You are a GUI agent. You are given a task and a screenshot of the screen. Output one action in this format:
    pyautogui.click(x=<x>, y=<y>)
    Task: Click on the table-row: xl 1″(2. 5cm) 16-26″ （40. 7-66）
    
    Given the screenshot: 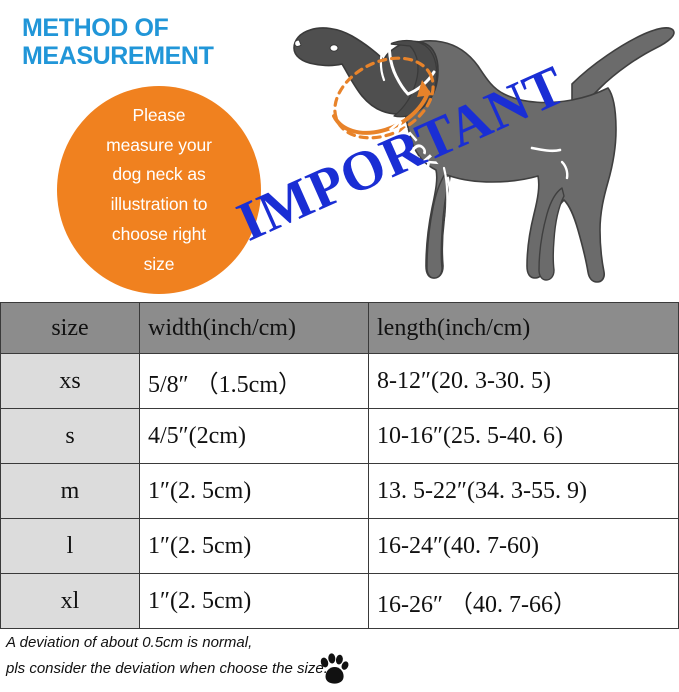 What is the action you would take?
    pyautogui.click(x=339, y=601)
    